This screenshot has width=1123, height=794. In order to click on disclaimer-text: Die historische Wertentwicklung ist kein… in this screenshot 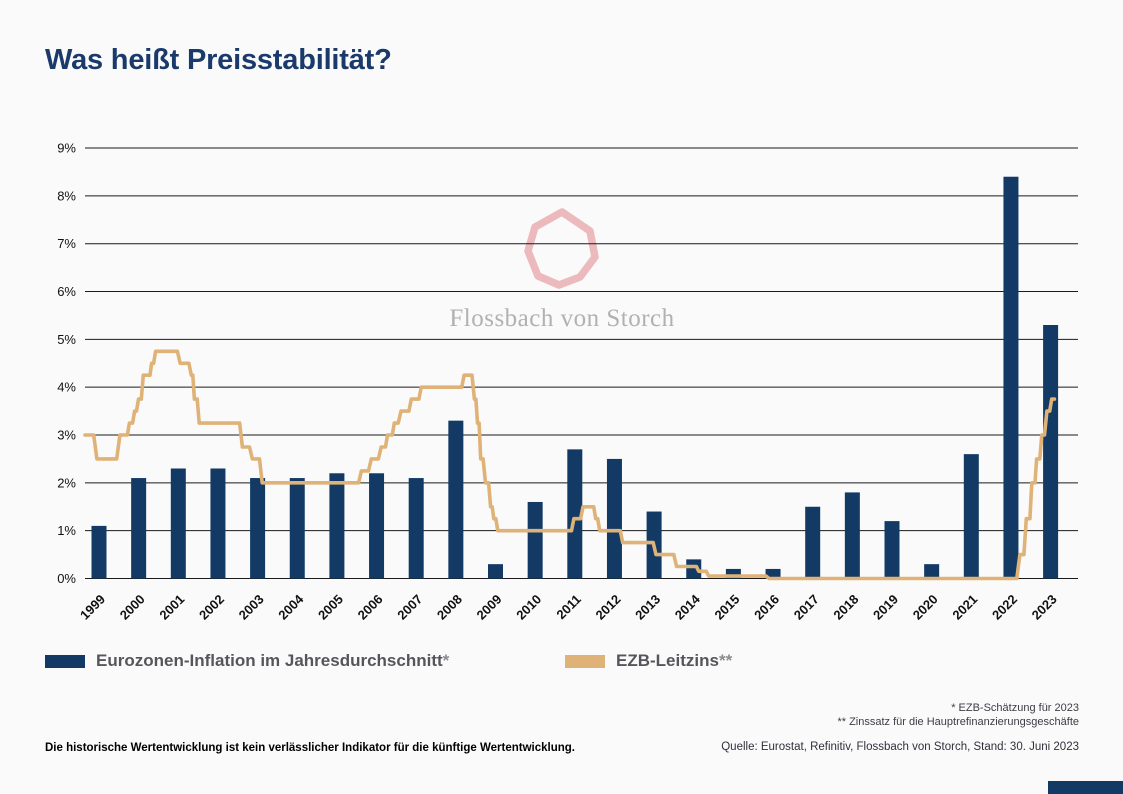, I will do `click(310, 748)`.